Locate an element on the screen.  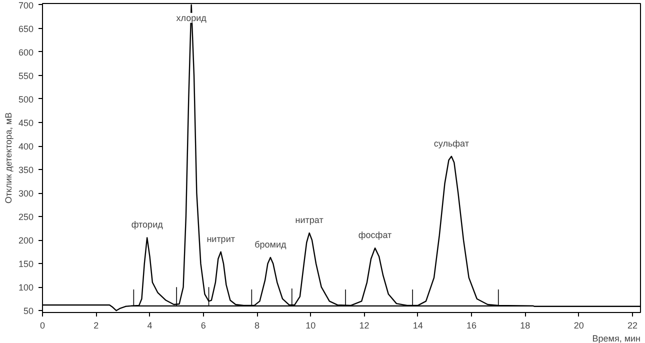
annotation: сульфат is located at coordinates (451, 143).